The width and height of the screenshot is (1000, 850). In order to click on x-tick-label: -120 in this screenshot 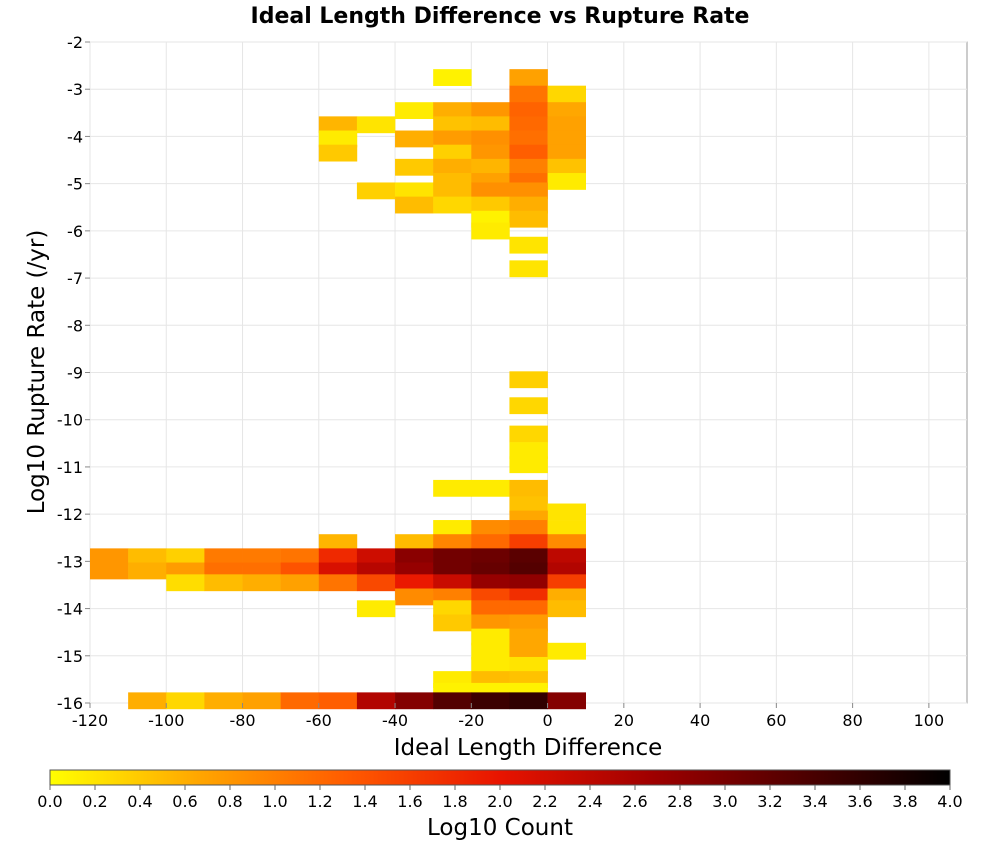, I will do `click(90, 720)`.